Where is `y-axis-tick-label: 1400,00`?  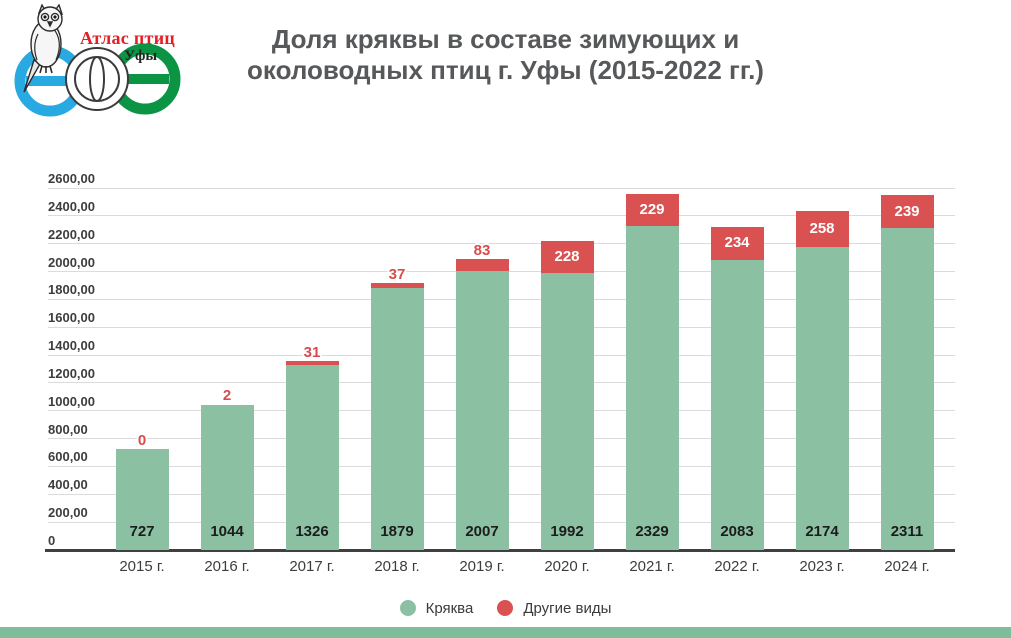
y-axis-tick-label: 1400,00 is located at coordinates (71, 346).